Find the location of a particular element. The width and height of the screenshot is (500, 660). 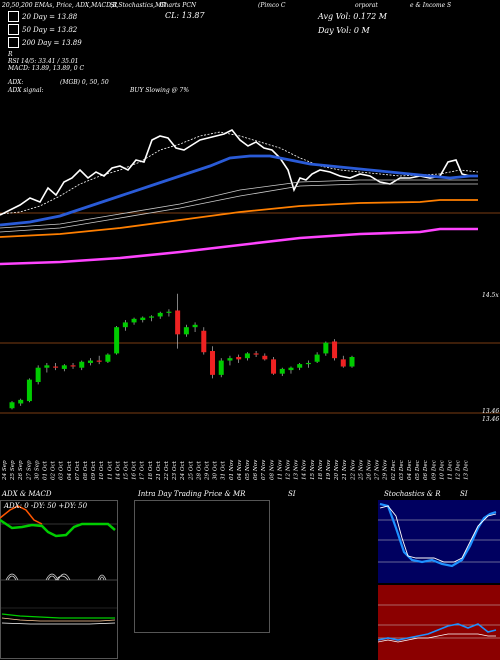

ema50-line is located at coordinates (239, 218).